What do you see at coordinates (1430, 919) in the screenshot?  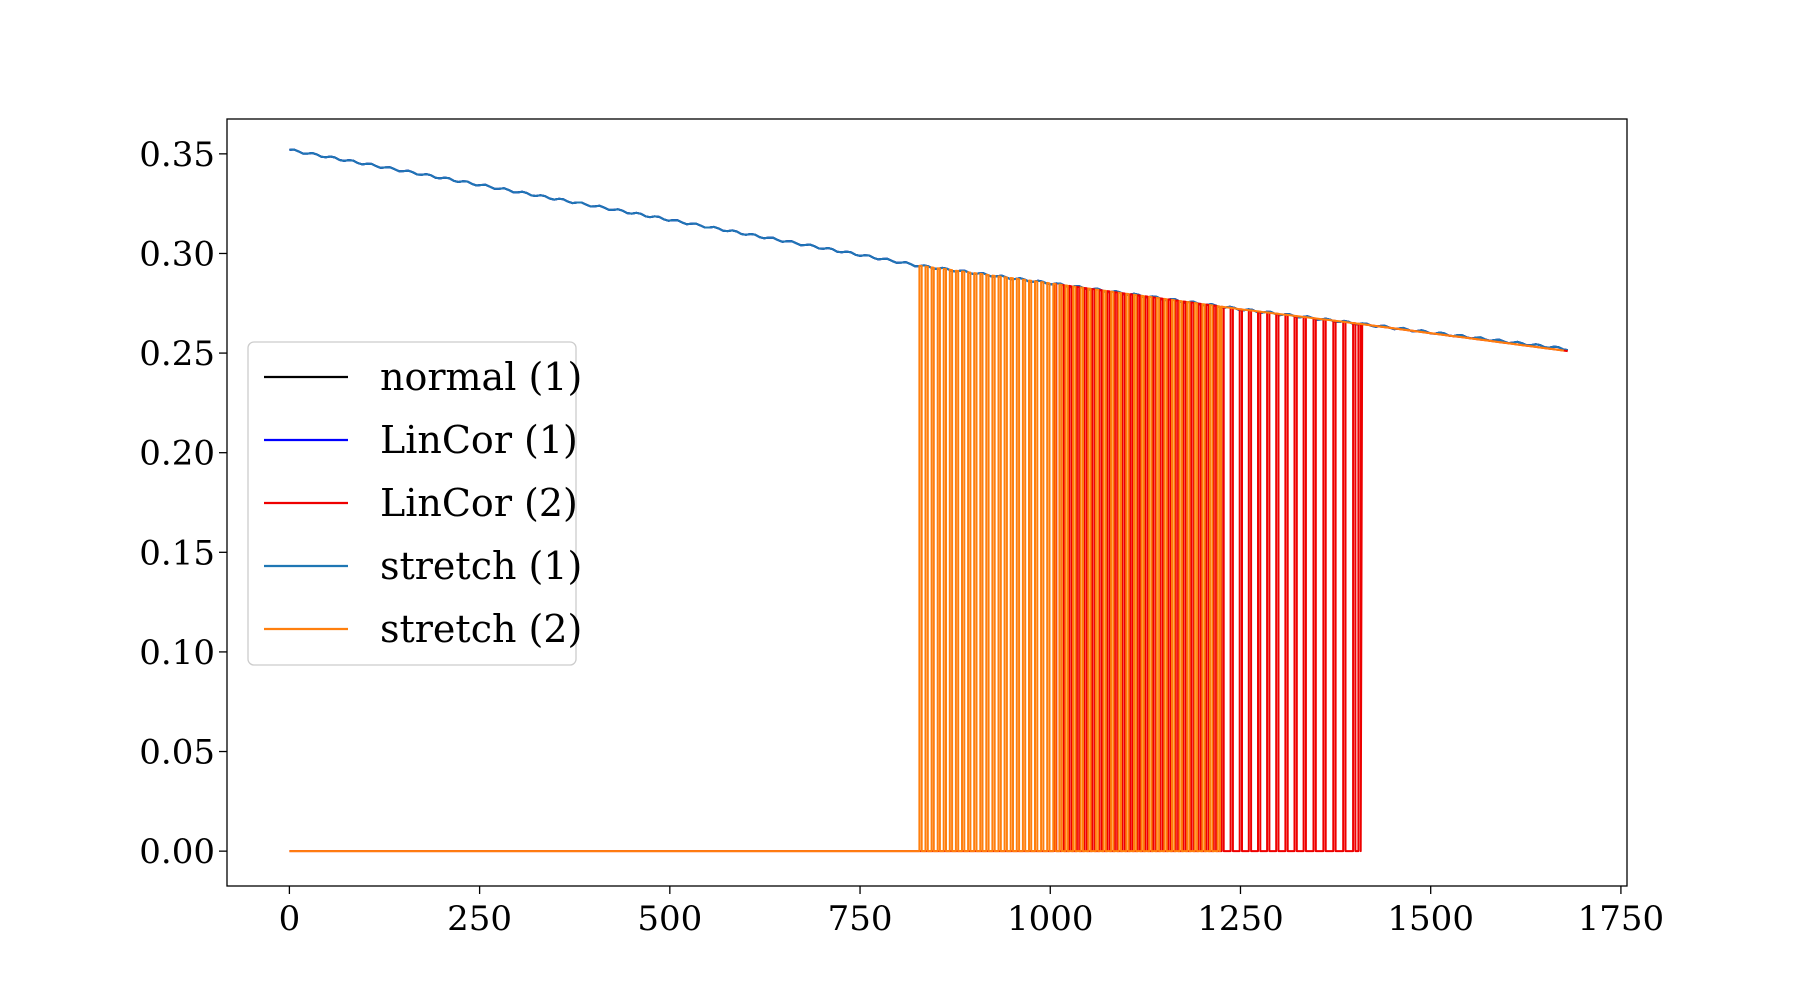 I see `x-tick-label: 1500` at bounding box center [1430, 919].